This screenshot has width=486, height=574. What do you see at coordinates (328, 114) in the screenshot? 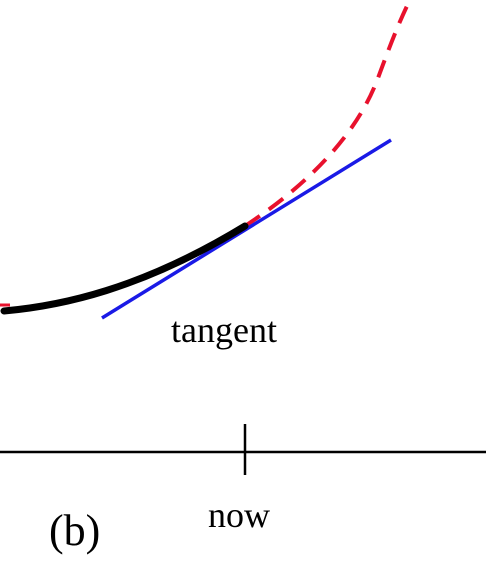
I see `future-curve-dashed` at bounding box center [328, 114].